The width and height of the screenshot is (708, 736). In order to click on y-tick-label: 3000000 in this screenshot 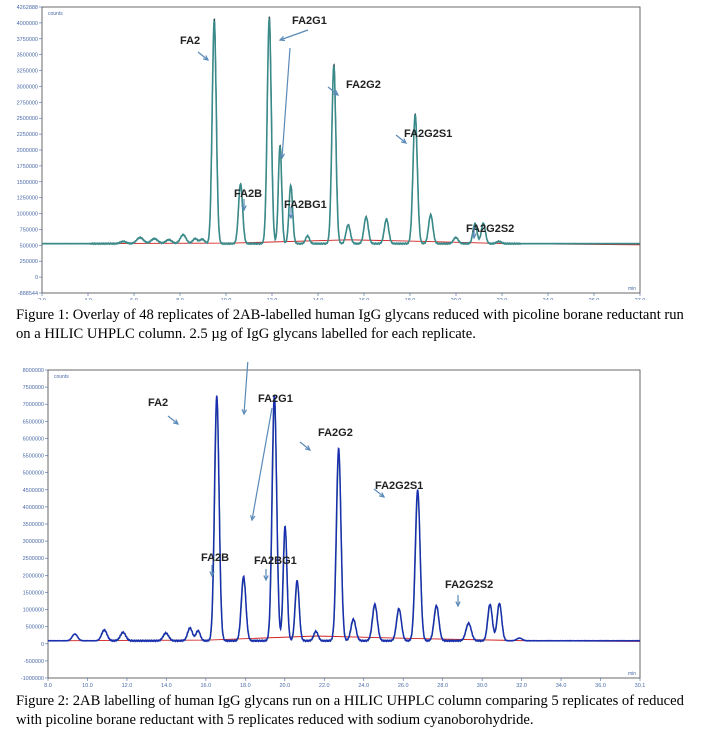, I will do `click(33, 542)`.